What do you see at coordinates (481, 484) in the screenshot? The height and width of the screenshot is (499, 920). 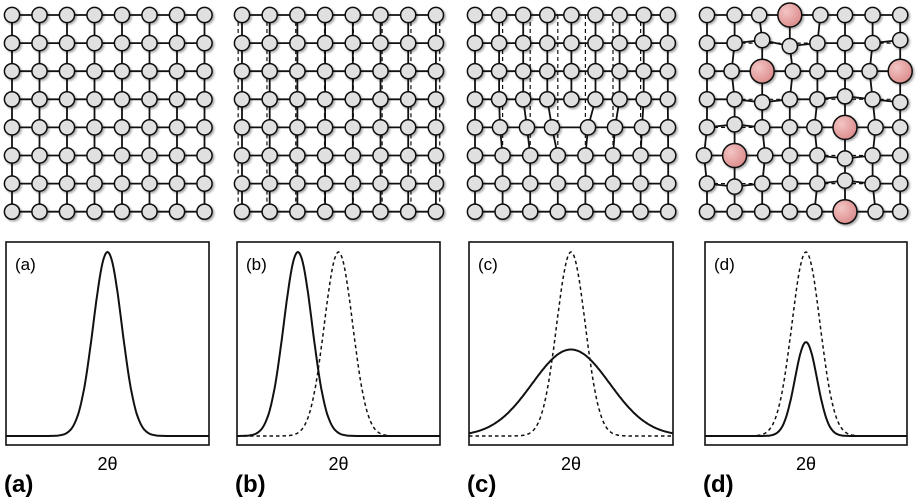 I see `panel-label: (c)` at bounding box center [481, 484].